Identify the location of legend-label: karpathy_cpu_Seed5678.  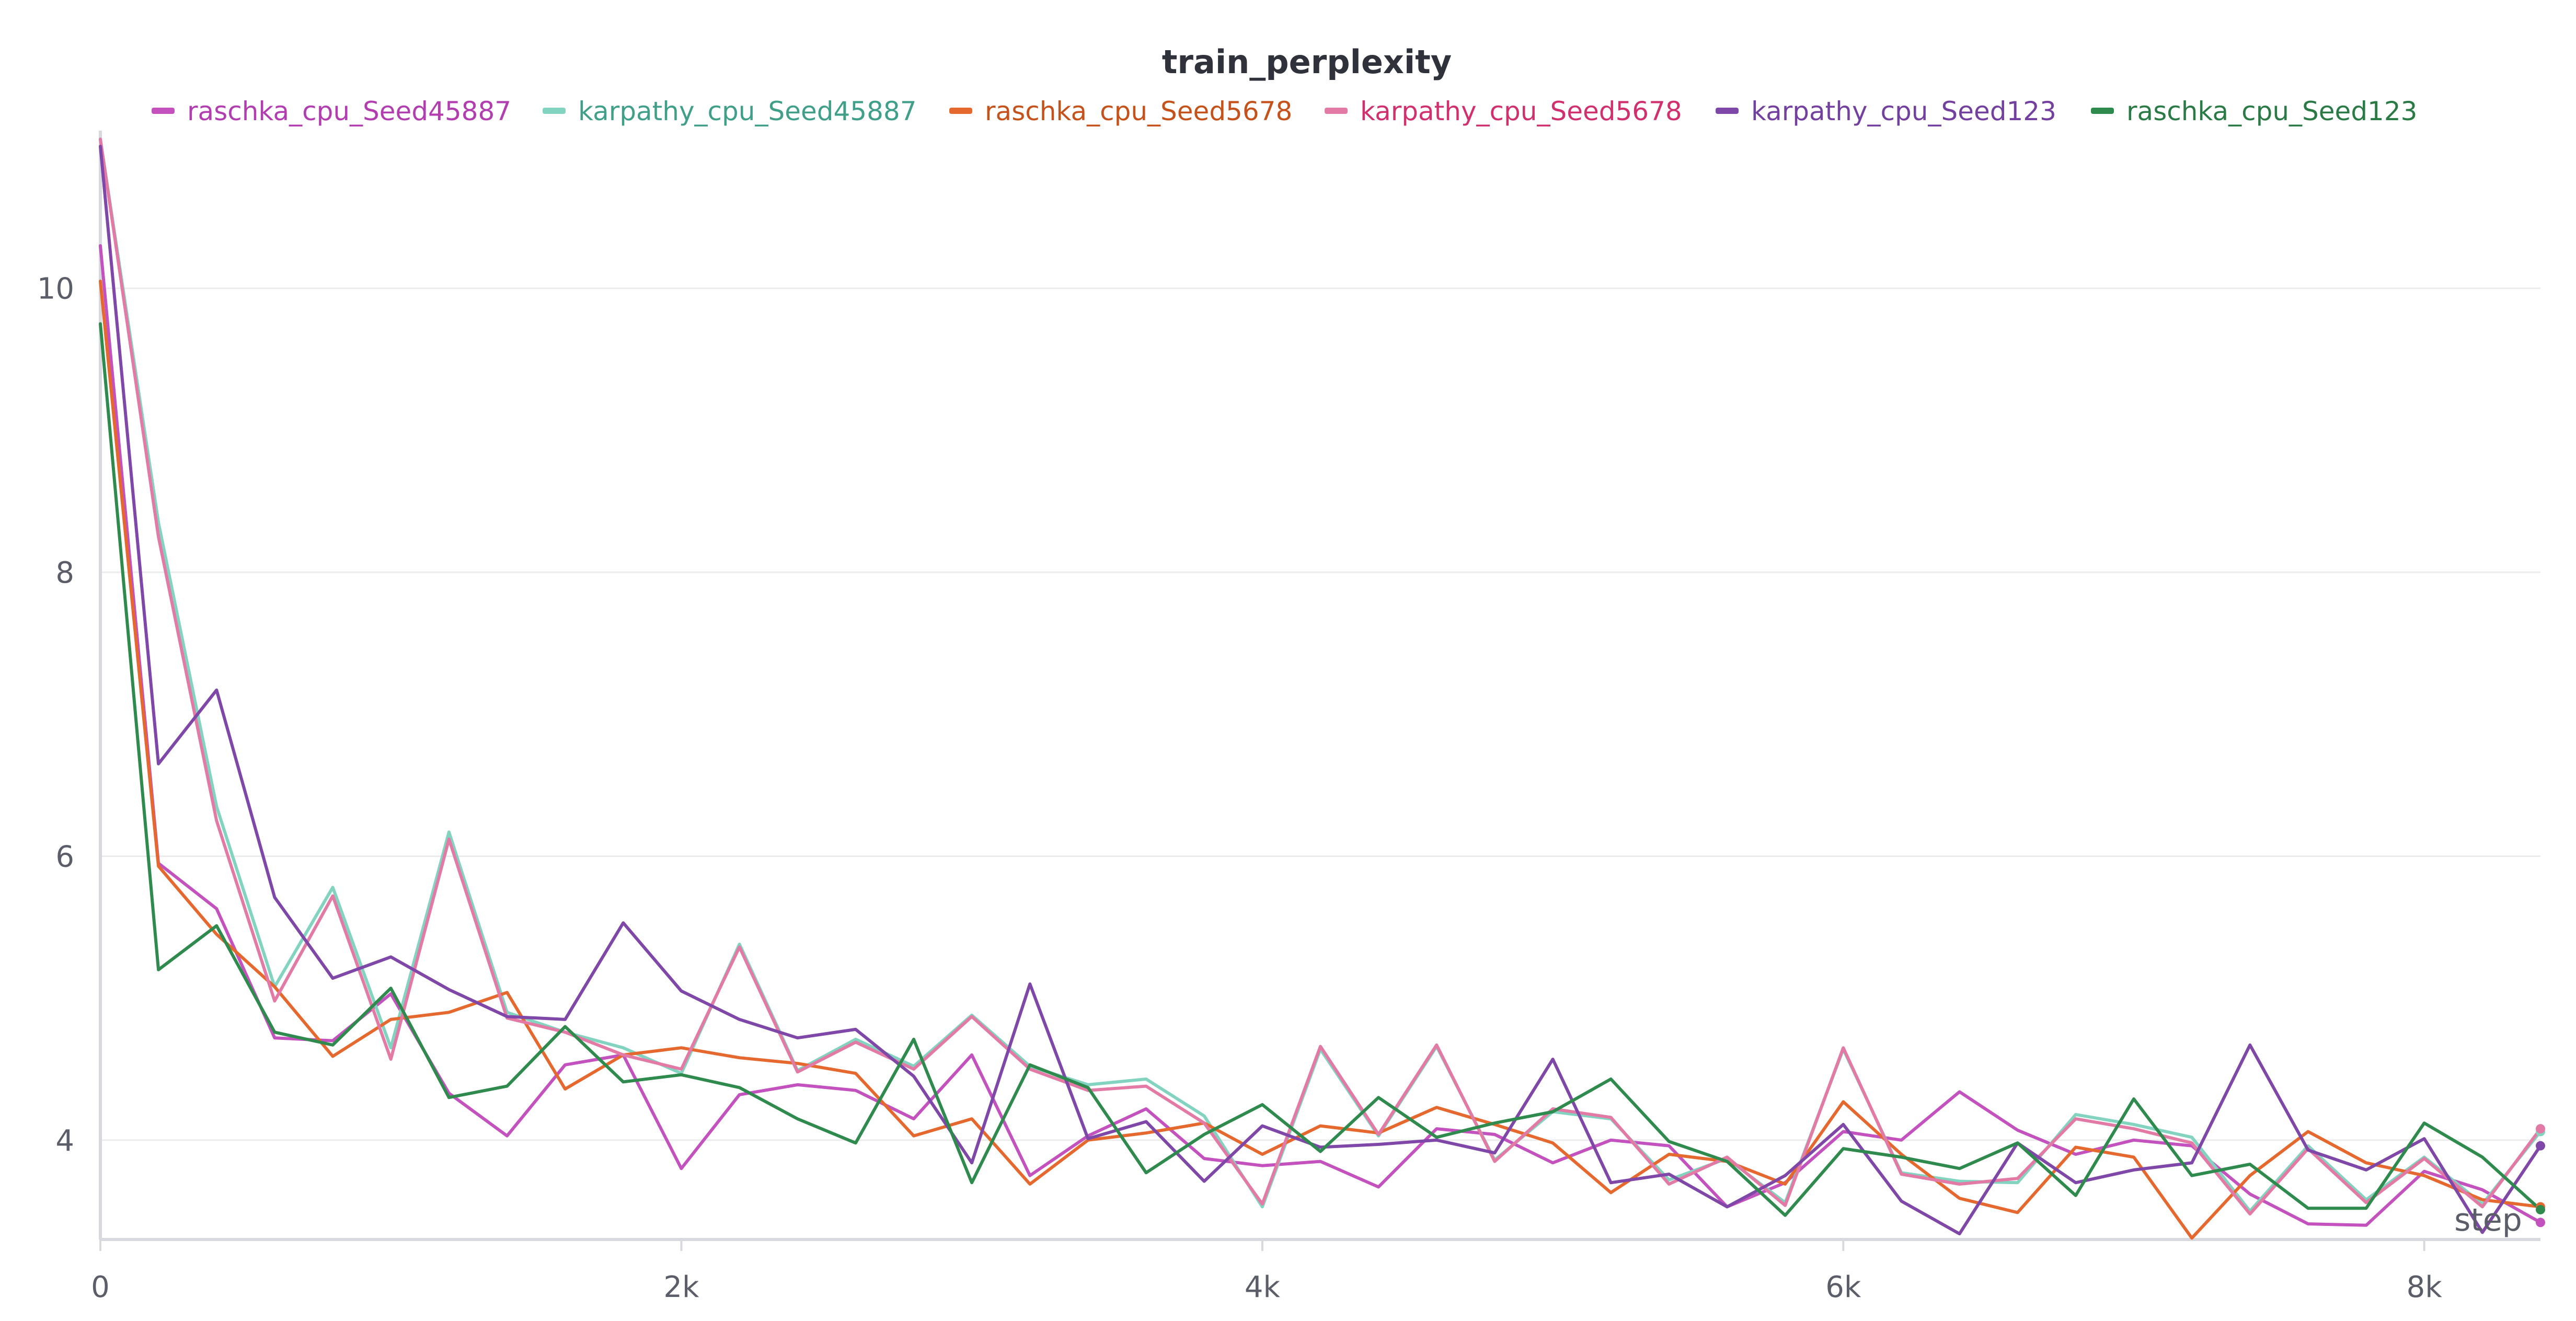
(1521, 111).